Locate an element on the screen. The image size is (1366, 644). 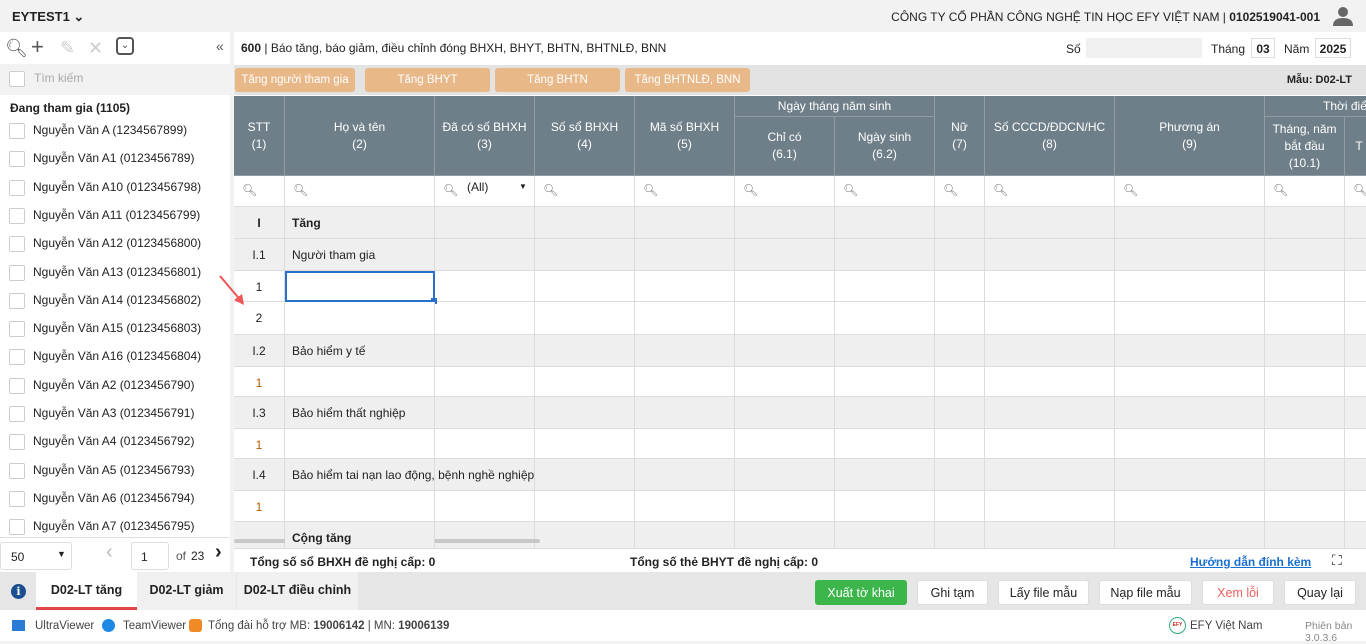
select-all-checkbox is located at coordinates (17, 79).